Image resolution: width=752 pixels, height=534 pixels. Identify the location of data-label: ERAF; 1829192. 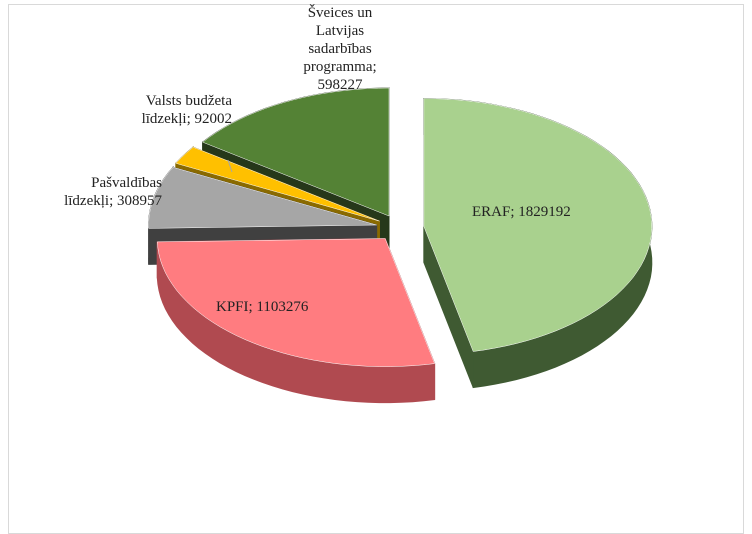
(521, 212).